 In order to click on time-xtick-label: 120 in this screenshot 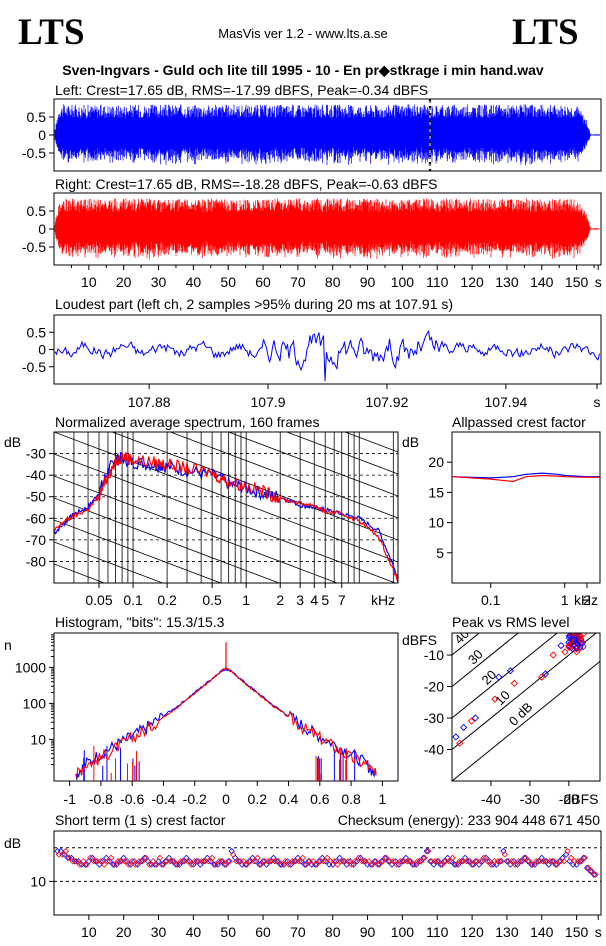, I will do `click(472, 282)`.